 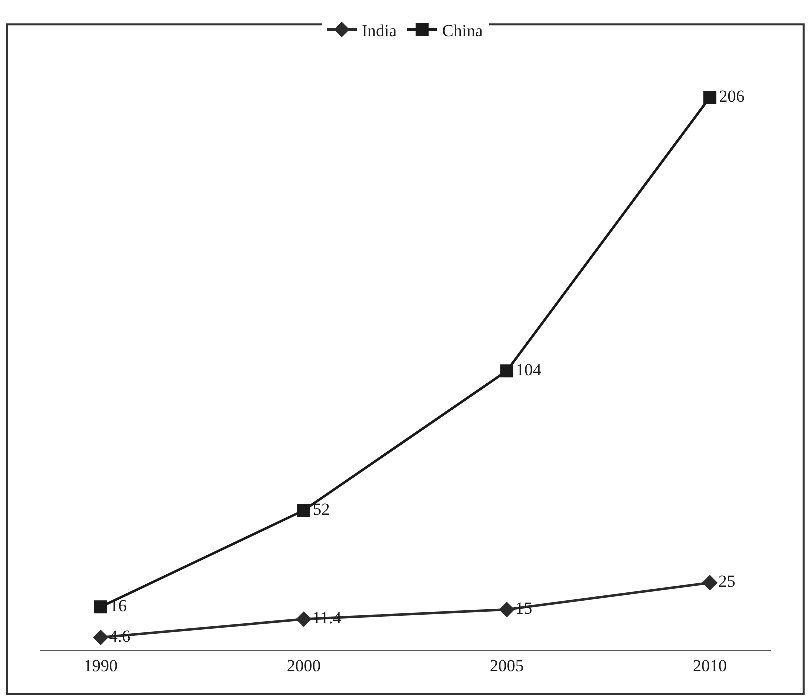 What do you see at coordinates (727, 582) in the screenshot?
I see `data-label: 25` at bounding box center [727, 582].